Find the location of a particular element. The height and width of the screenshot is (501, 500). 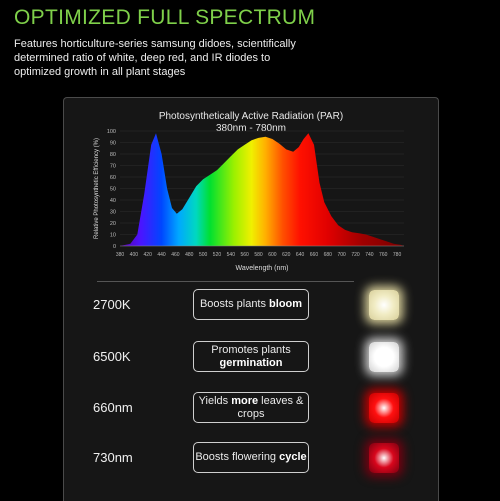

x-tick-label: 700 is located at coordinates (341, 255).